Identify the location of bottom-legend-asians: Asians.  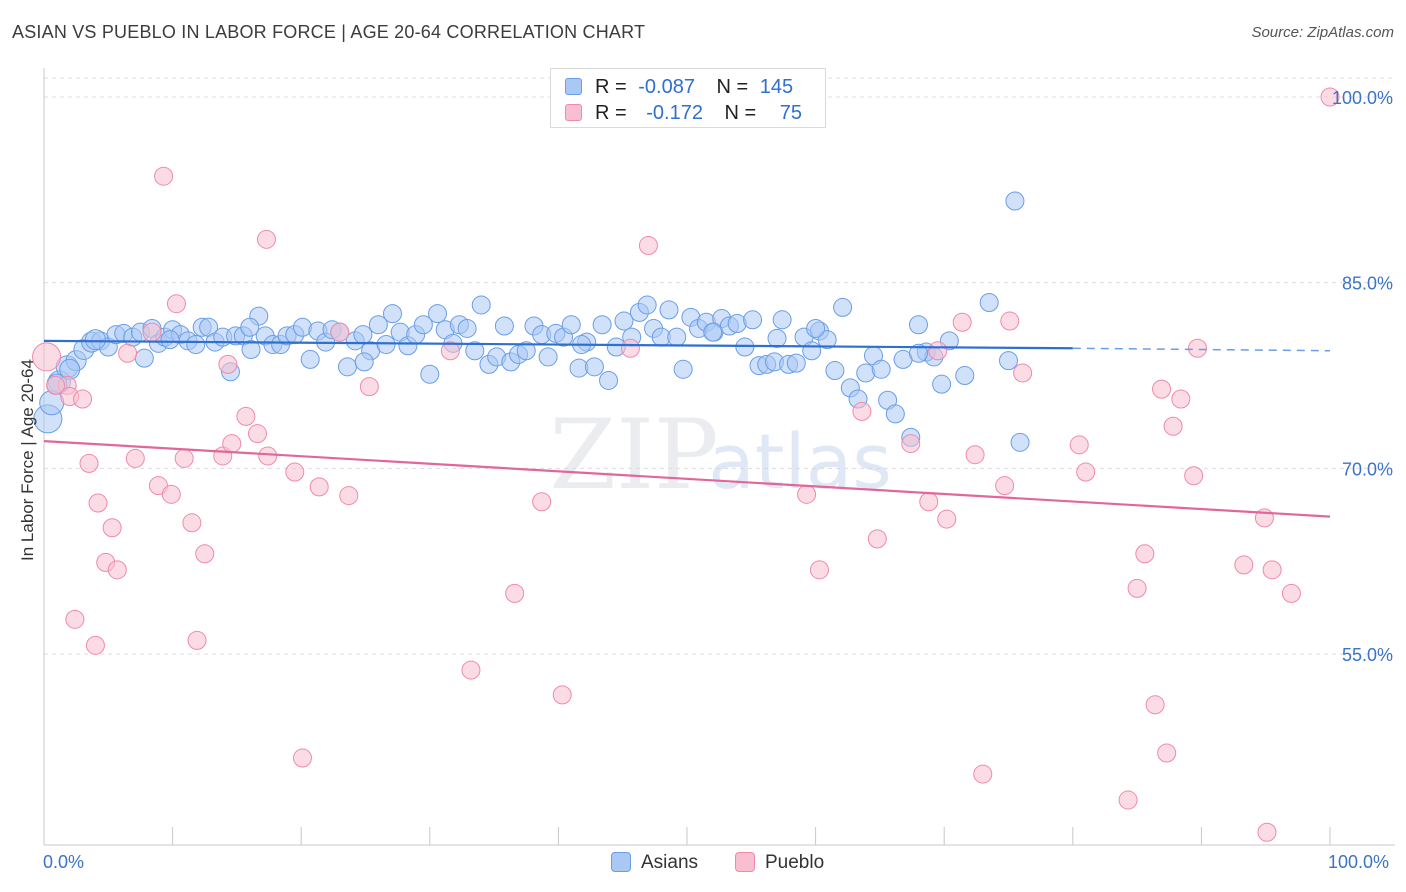
(654, 863).